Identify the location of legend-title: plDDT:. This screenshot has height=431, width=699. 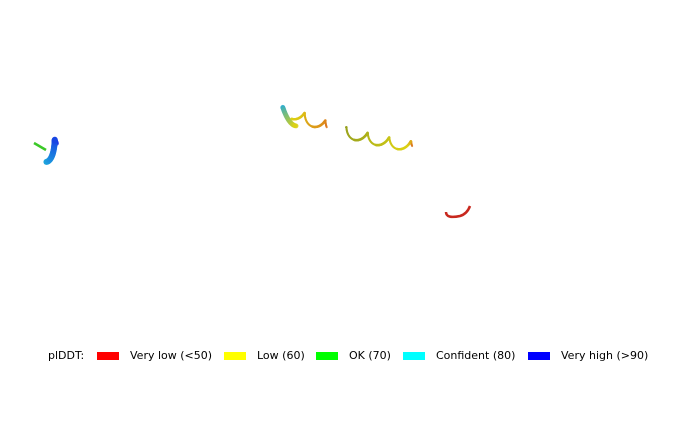
(66, 355).